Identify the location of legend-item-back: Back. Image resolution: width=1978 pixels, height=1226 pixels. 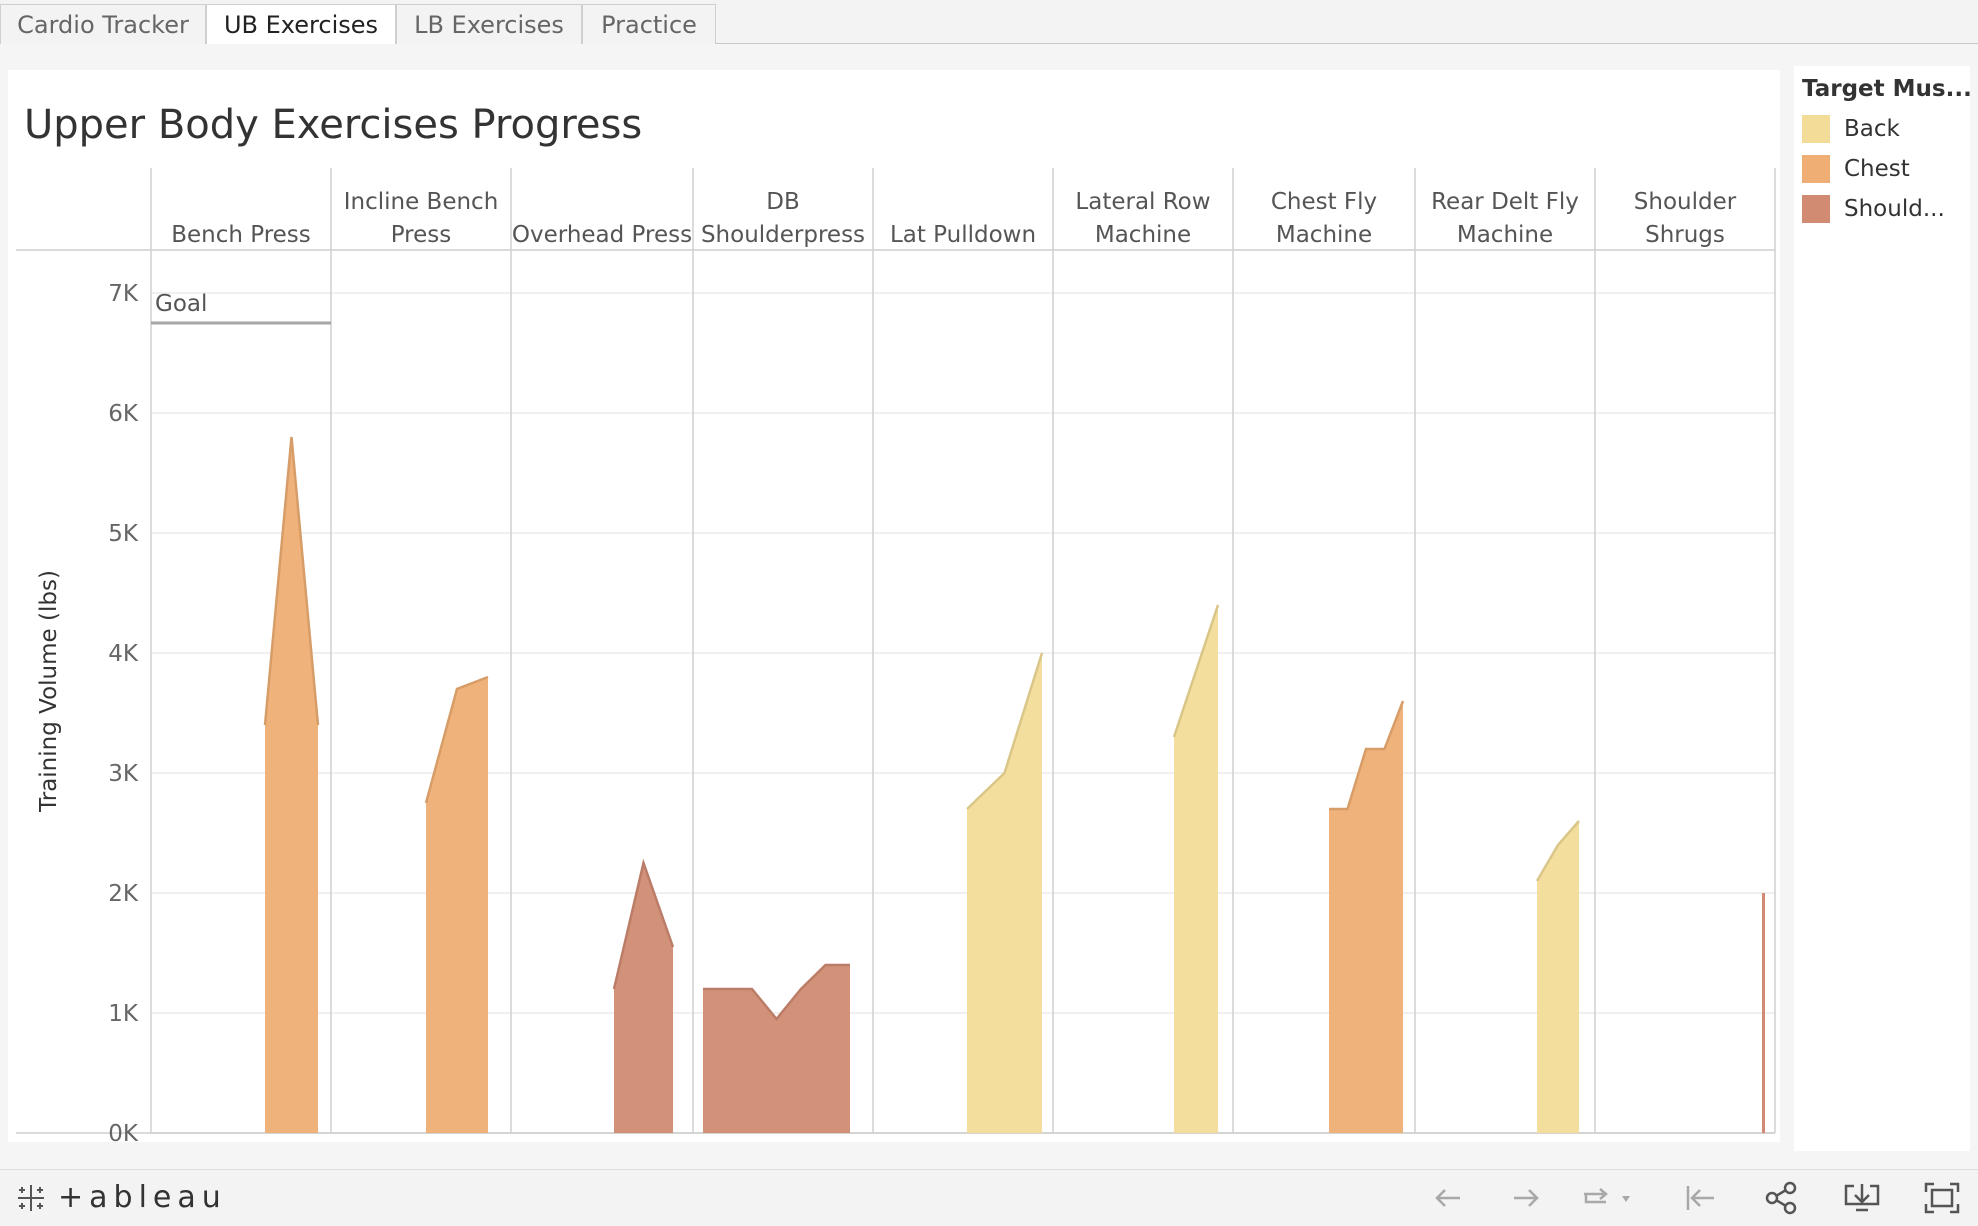
(1851, 129).